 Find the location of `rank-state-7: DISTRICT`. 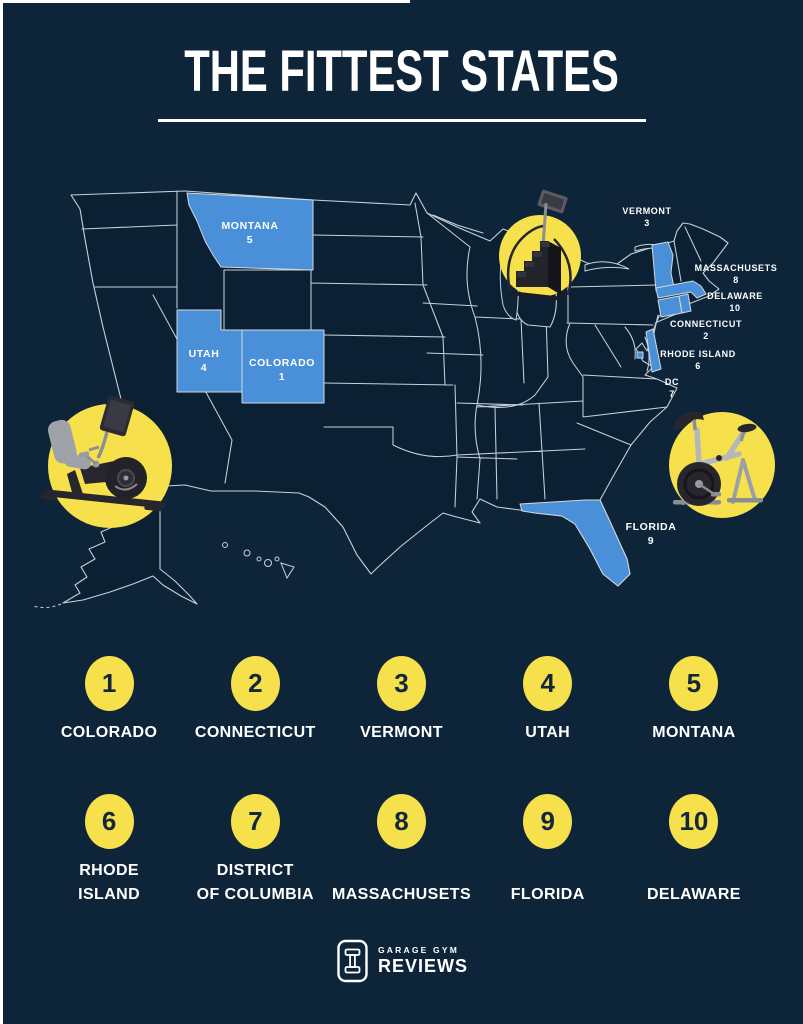

rank-state-7: DISTRICT is located at coordinates (255, 870).